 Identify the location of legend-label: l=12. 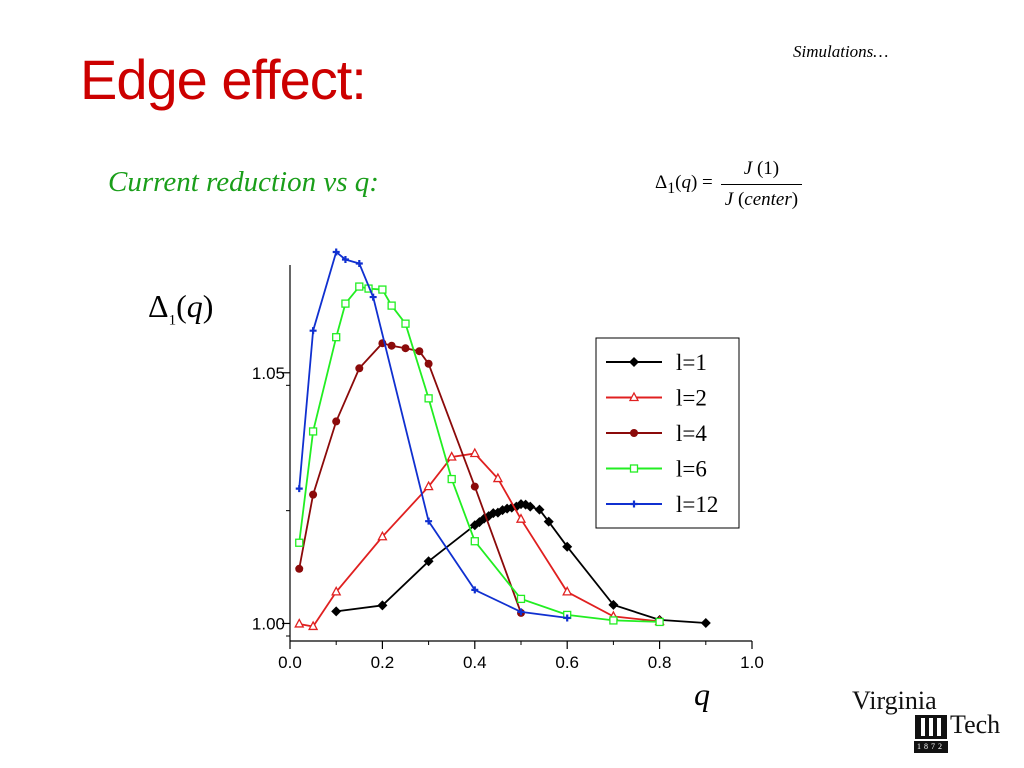
(697, 504).